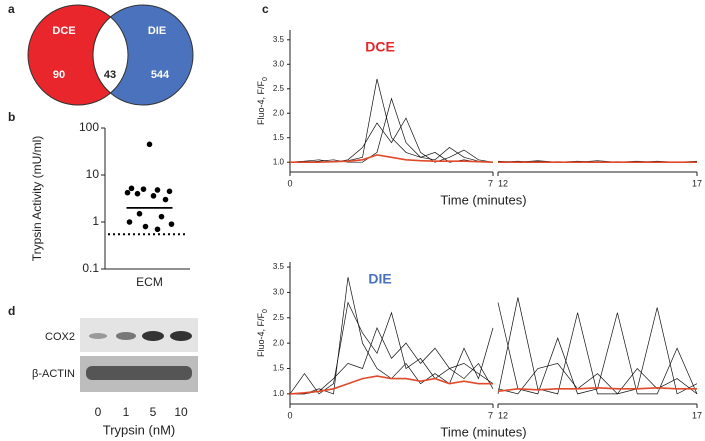 The image size is (705, 441). What do you see at coordinates (265, 9) in the screenshot?
I see `panel-label: c` at bounding box center [265, 9].